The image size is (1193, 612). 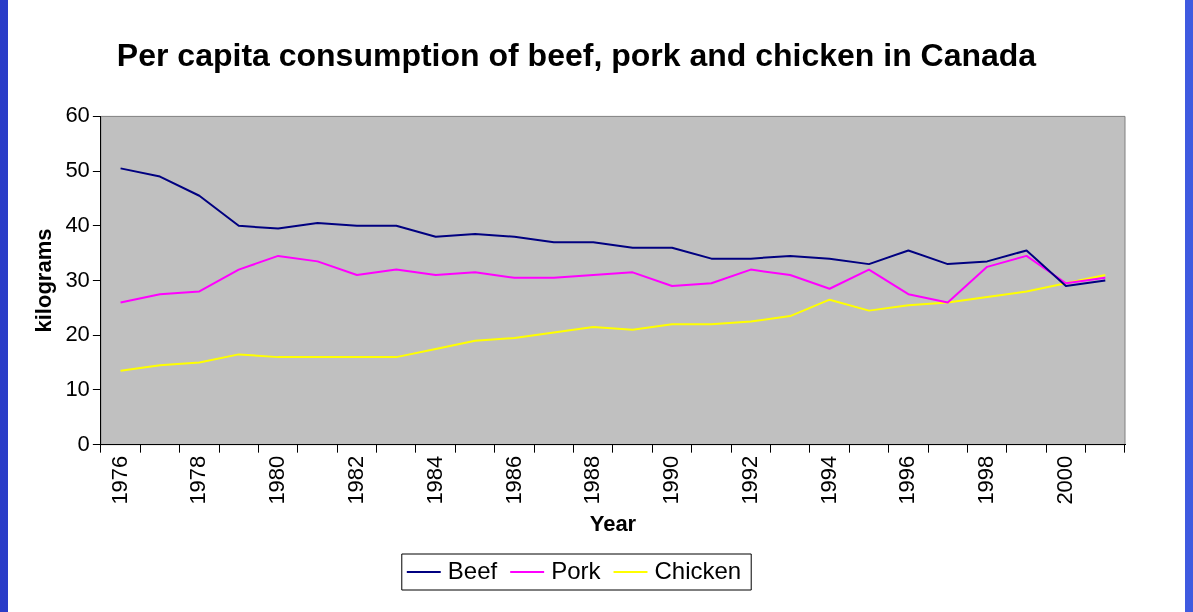 I want to click on y-axis-title: kilograms, so click(x=44, y=280).